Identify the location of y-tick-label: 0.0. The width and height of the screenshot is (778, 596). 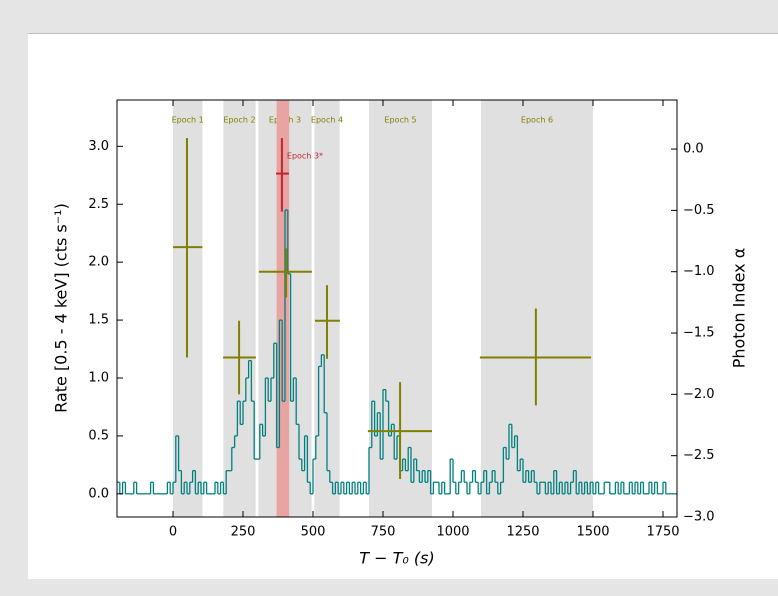
(98, 493).